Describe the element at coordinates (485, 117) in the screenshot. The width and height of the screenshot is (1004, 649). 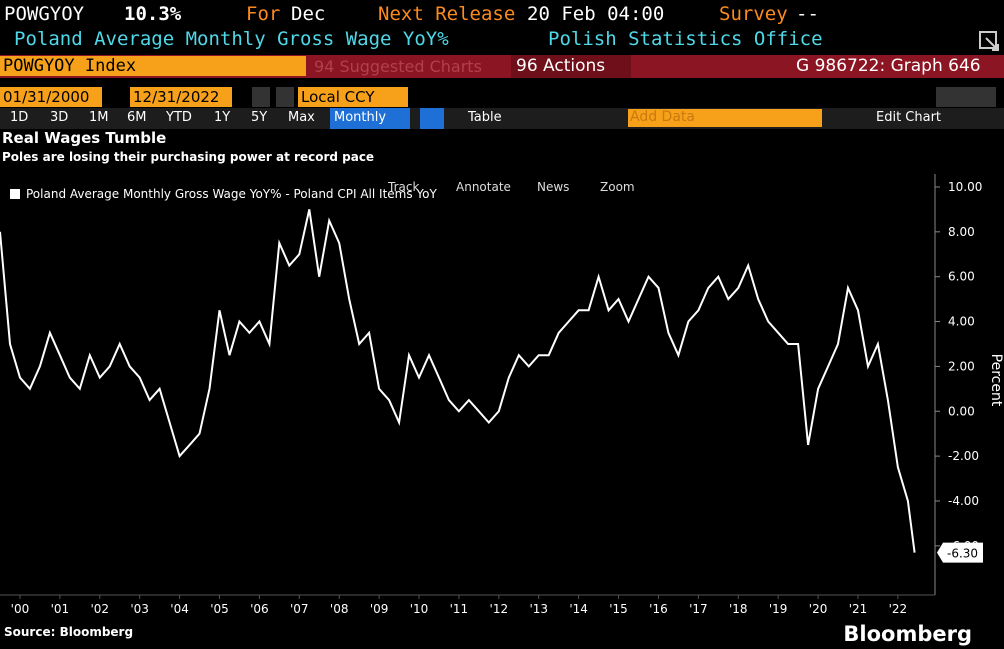
I see `table-button: Table` at that location.